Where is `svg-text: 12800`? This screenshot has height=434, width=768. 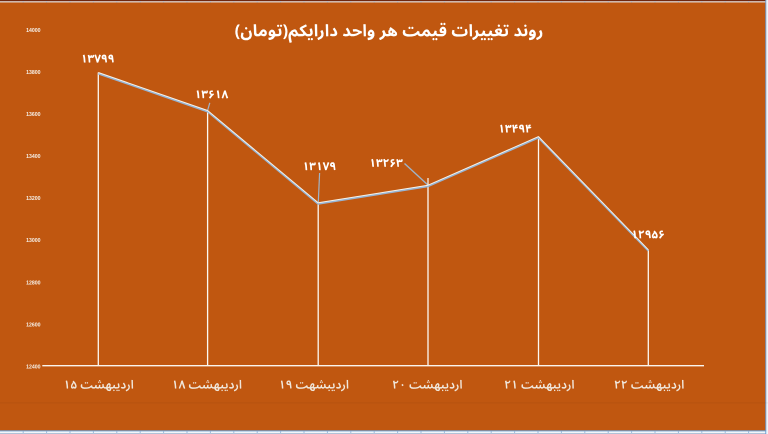 svg-text: 12800 is located at coordinates (33, 283).